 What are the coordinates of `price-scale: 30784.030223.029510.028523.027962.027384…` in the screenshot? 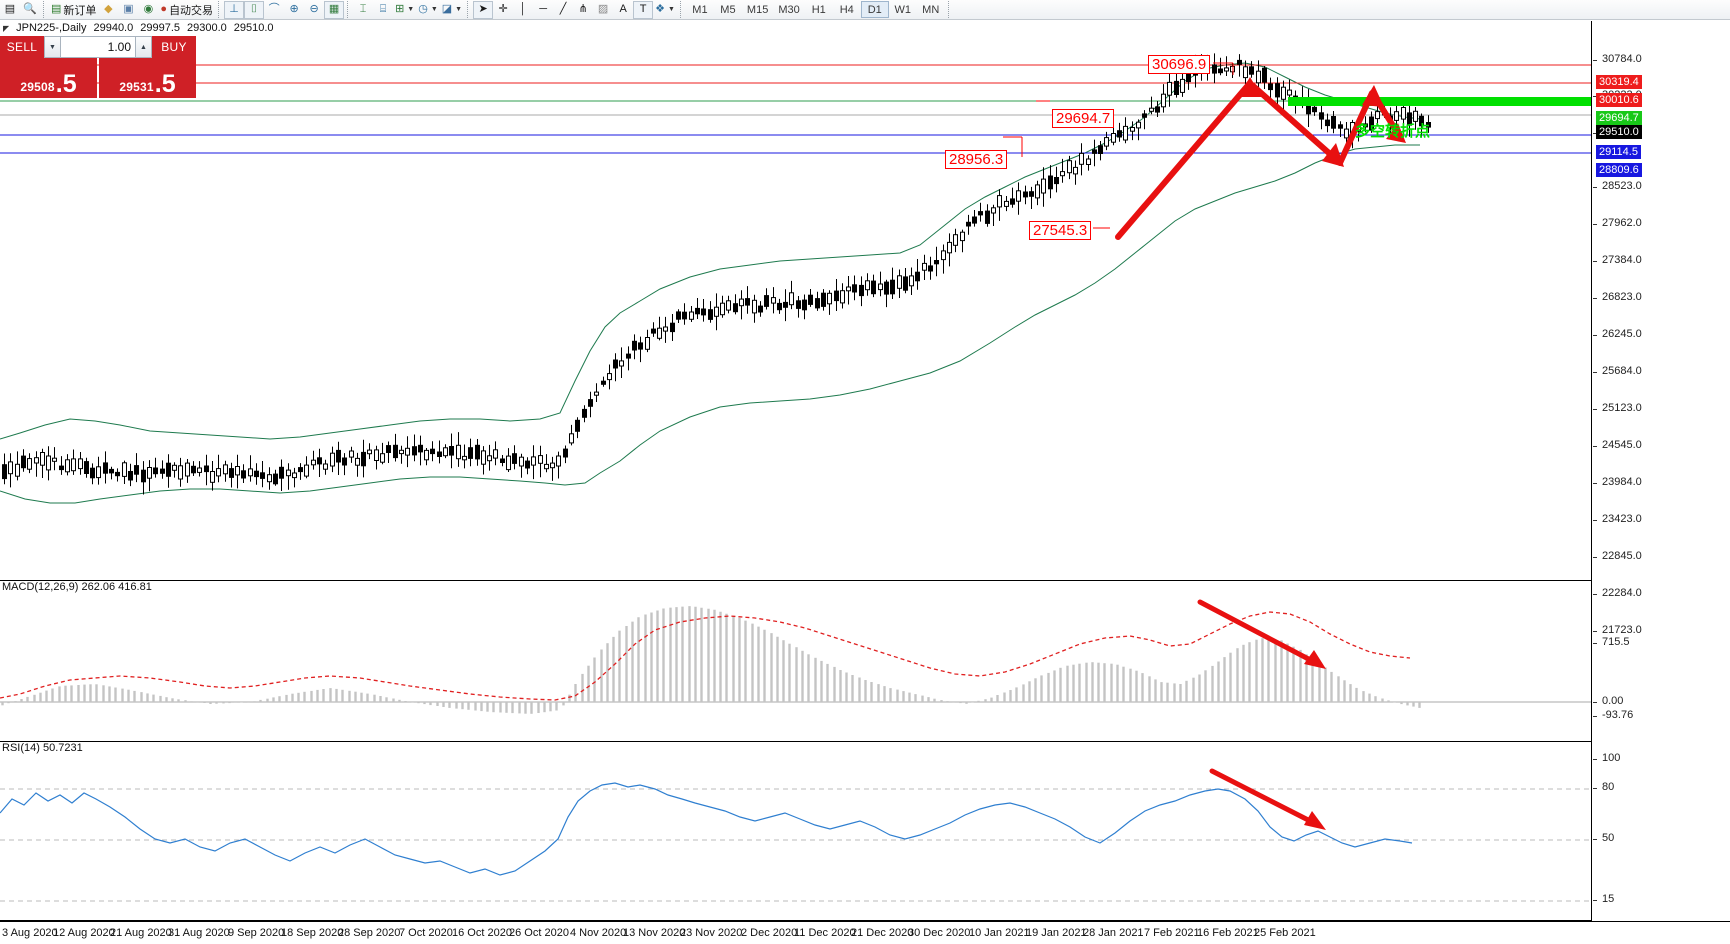 It's located at (1660, 471).